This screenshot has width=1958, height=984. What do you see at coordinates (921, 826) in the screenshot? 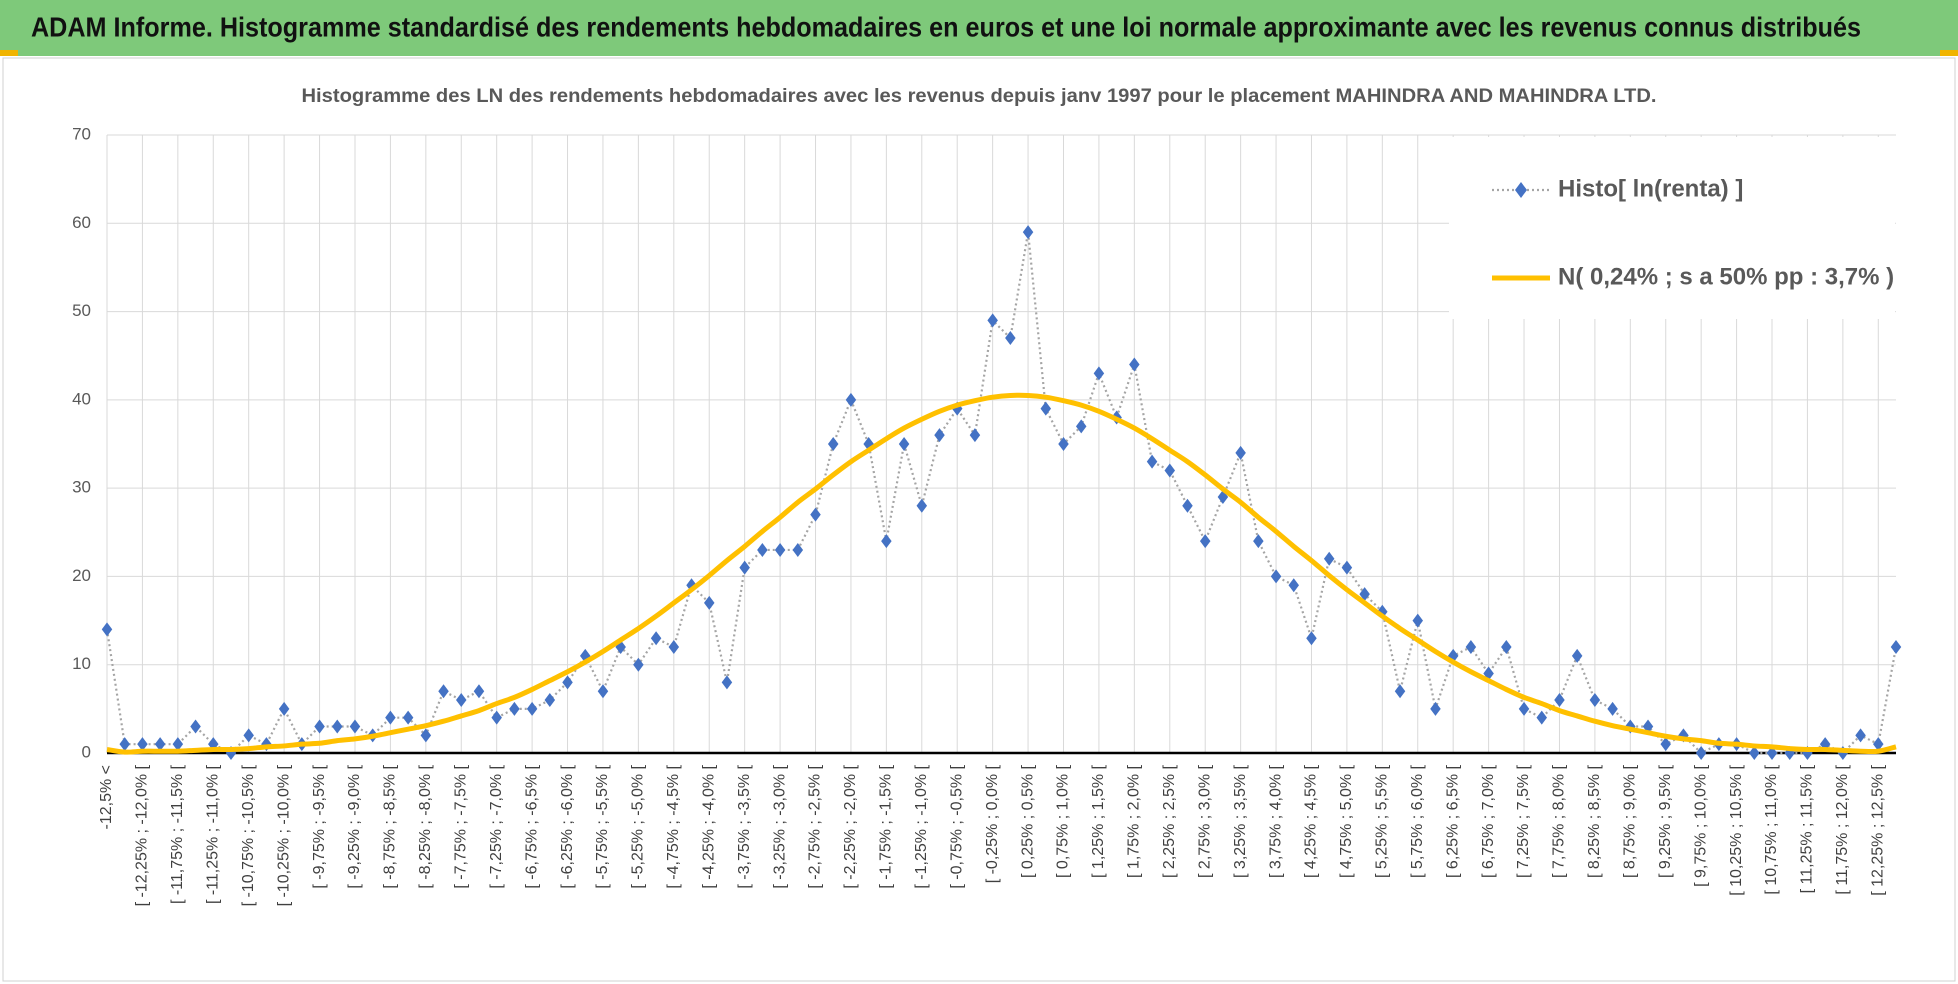
I see `x-tick-label: [ -1,25% ; -1,0% [` at bounding box center [921, 826].